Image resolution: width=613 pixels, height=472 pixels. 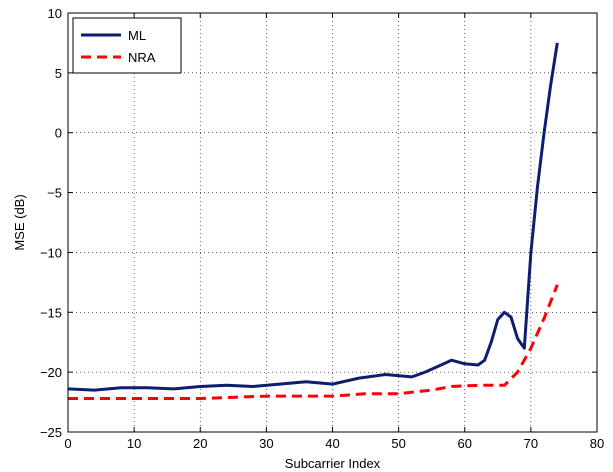 I want to click on x-tick-label: 30, so click(x=266, y=443).